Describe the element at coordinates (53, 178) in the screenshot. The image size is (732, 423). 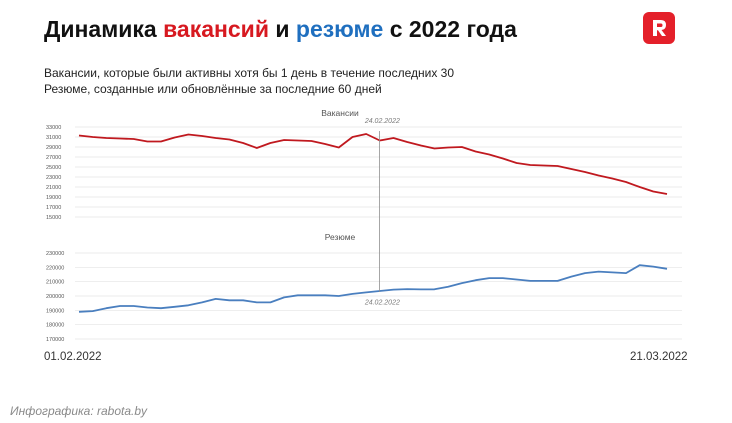
I see `vacancies-tick-label: 23000` at that location.